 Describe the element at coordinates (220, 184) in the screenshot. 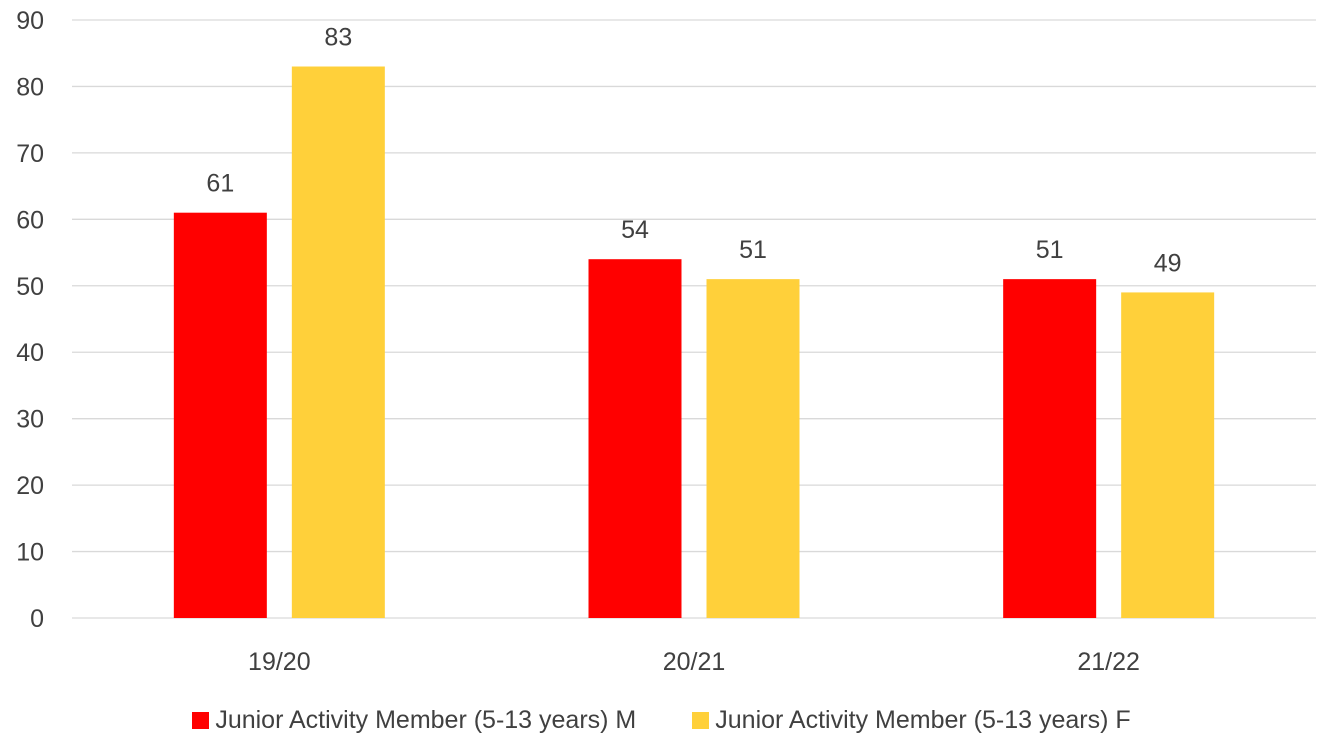

I see `data-label: 61` at that location.